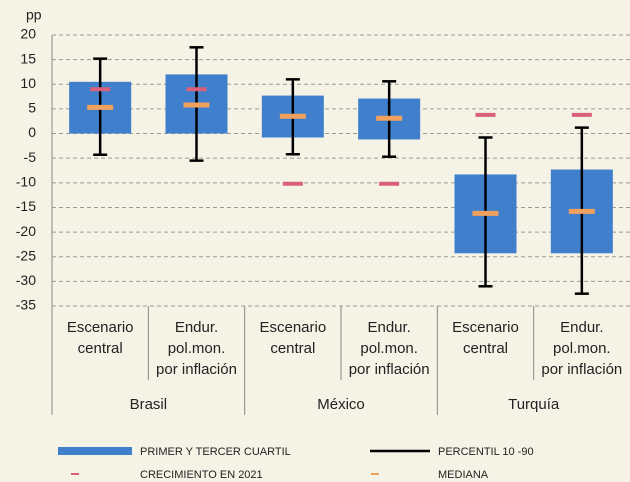  I want to click on y-tick-label: -15, so click(26, 206).